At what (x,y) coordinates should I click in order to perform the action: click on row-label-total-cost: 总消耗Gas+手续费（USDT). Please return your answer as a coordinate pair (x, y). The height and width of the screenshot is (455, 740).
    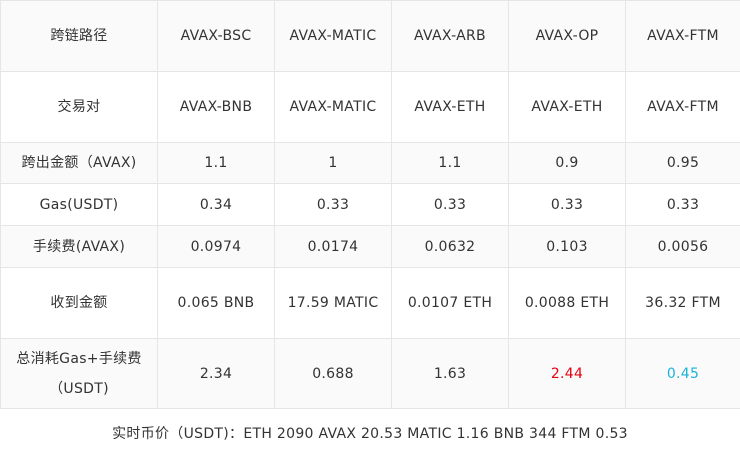
    Looking at the image, I should click on (79, 373).